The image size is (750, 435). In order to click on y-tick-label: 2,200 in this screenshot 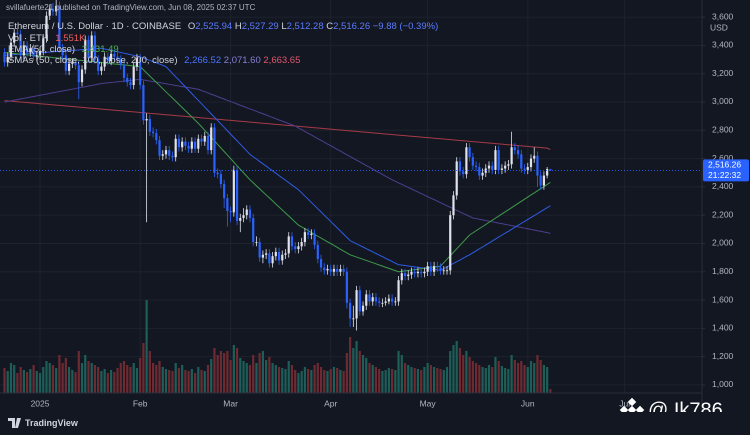, I will do `click(723, 214)`.